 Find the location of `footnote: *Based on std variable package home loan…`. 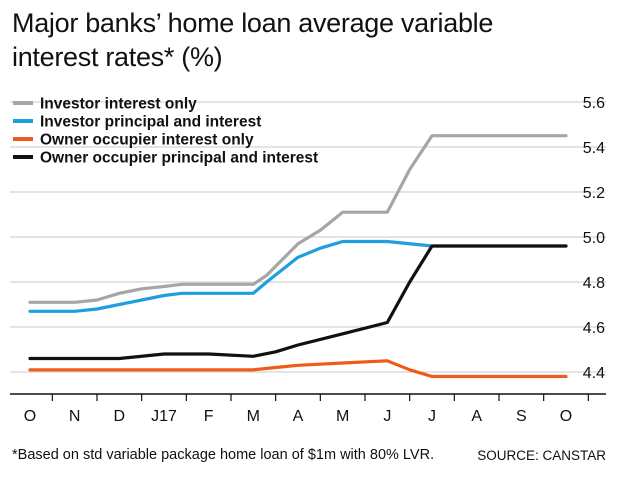

footnote: *Based on std variable package home loan… is located at coordinates (223, 455).